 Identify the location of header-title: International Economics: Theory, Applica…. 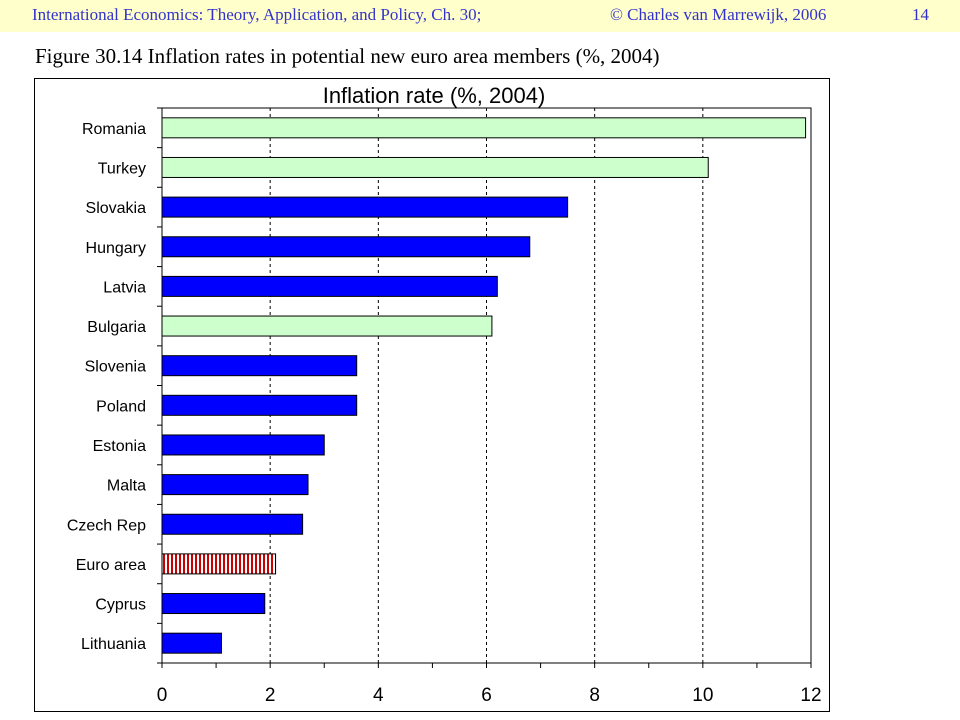
(257, 14).